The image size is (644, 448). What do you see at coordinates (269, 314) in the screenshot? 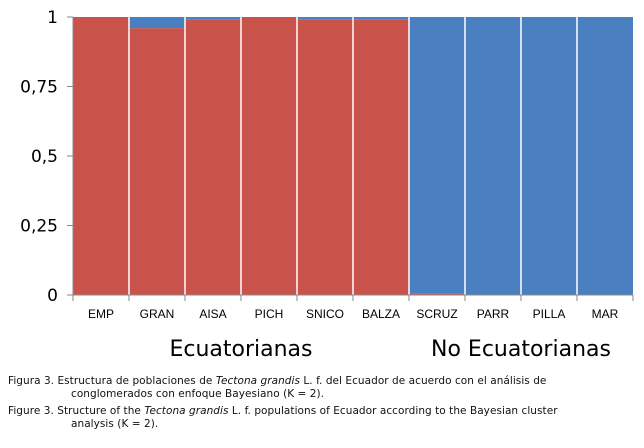
I see `x-tick-label: PICH` at bounding box center [269, 314].